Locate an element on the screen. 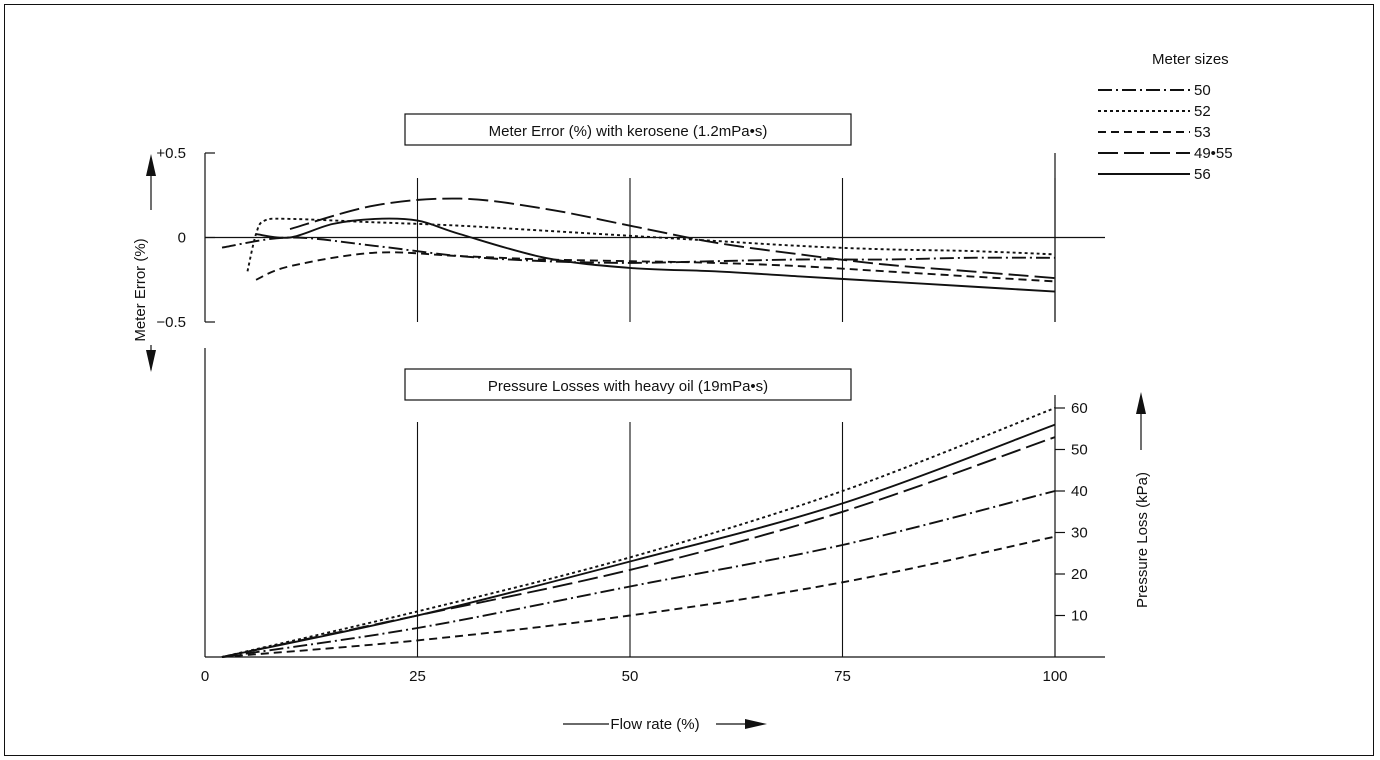 This screenshot has height=760, width=1380. right-y-tick-label: 20 is located at coordinates (1079, 574).